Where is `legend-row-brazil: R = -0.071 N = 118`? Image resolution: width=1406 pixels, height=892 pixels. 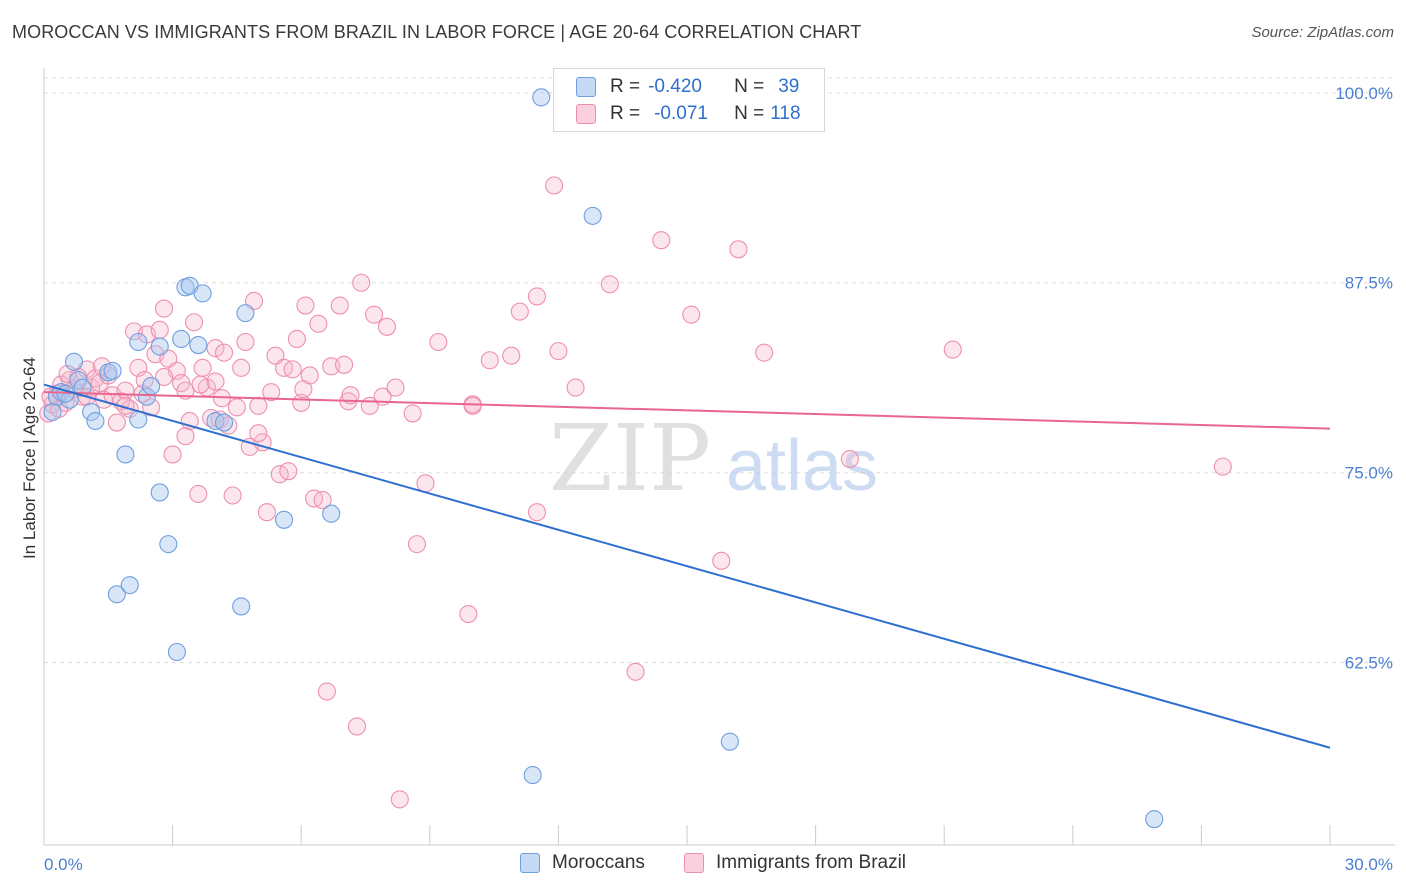
legend-row-brazil: R = -0.071 N = 118 is located at coordinates (688, 114).